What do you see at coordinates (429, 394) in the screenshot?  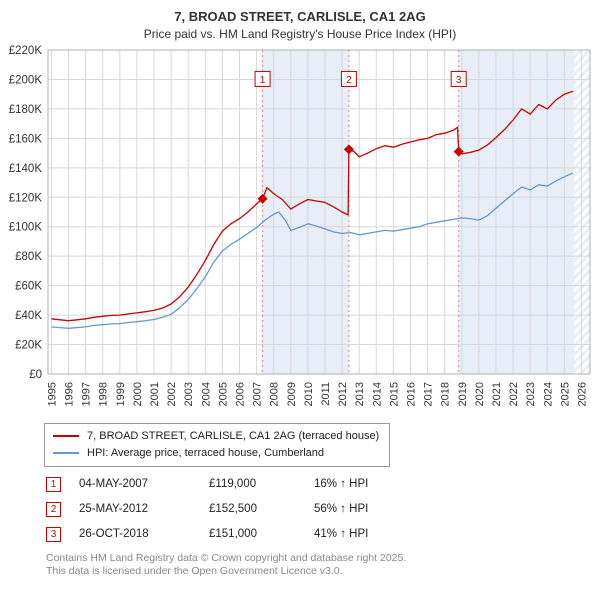 I see `svg-text: 2017` at bounding box center [429, 394].